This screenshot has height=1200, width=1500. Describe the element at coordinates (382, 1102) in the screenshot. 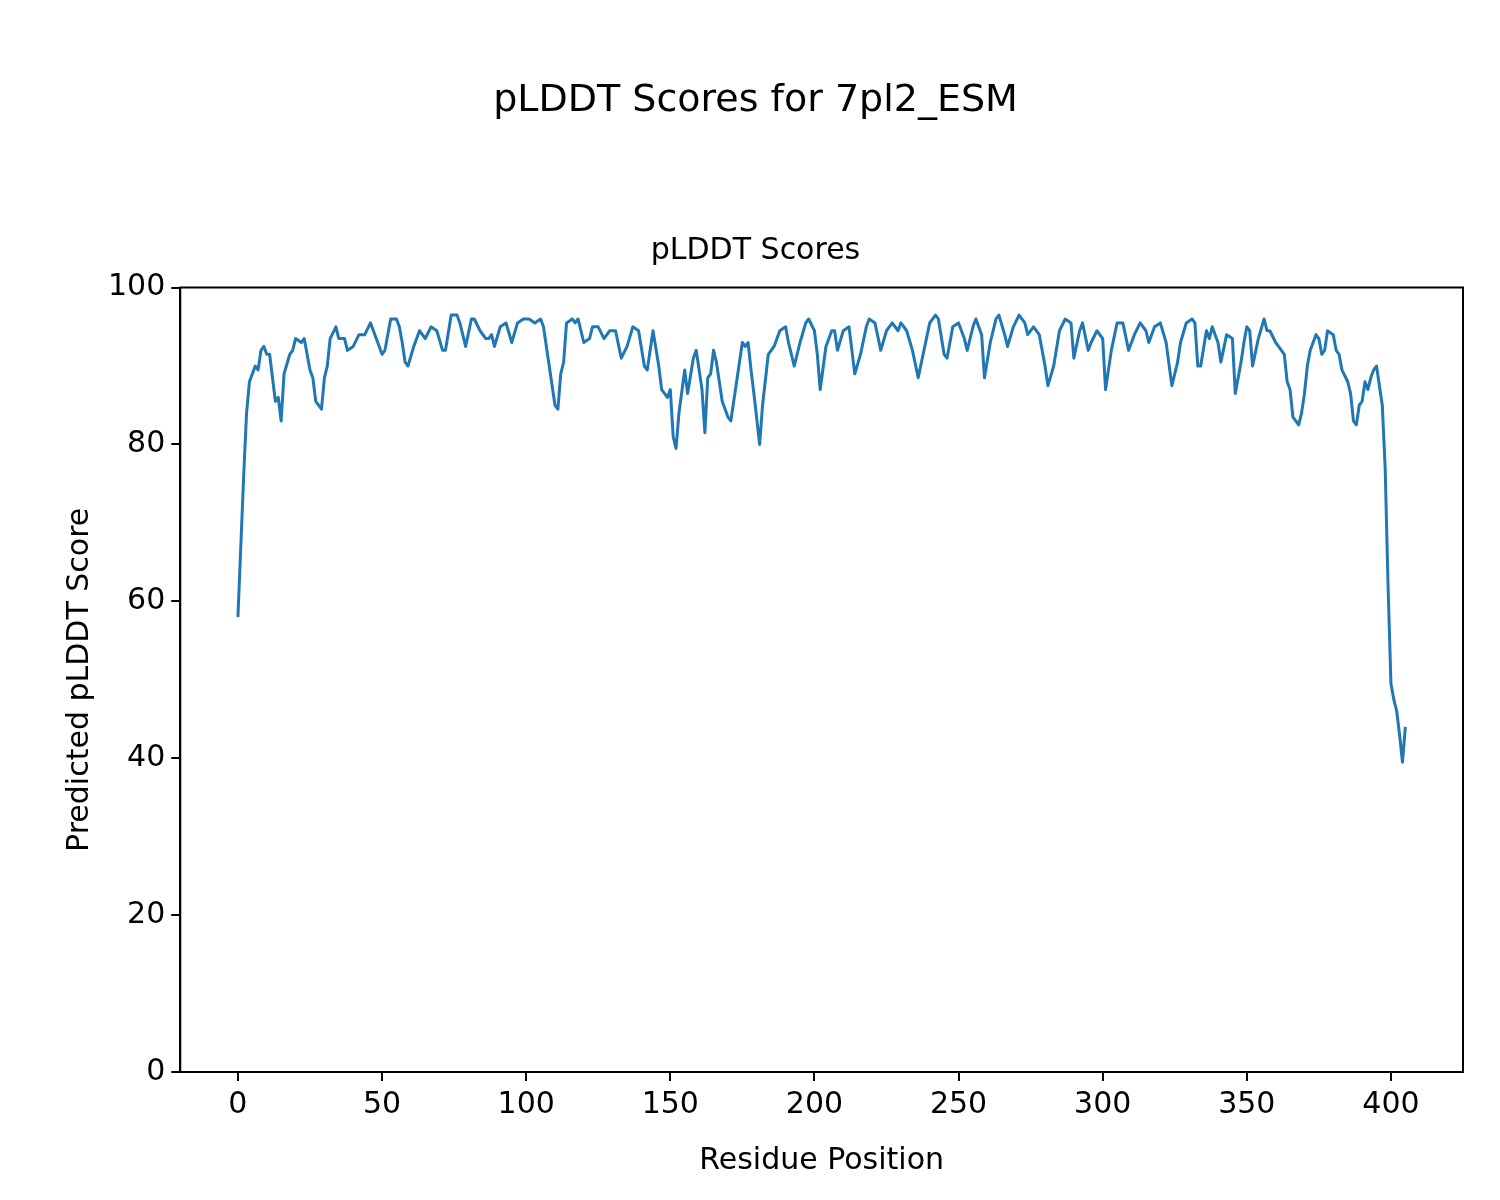

I see `x-tick-label: 50` at that location.